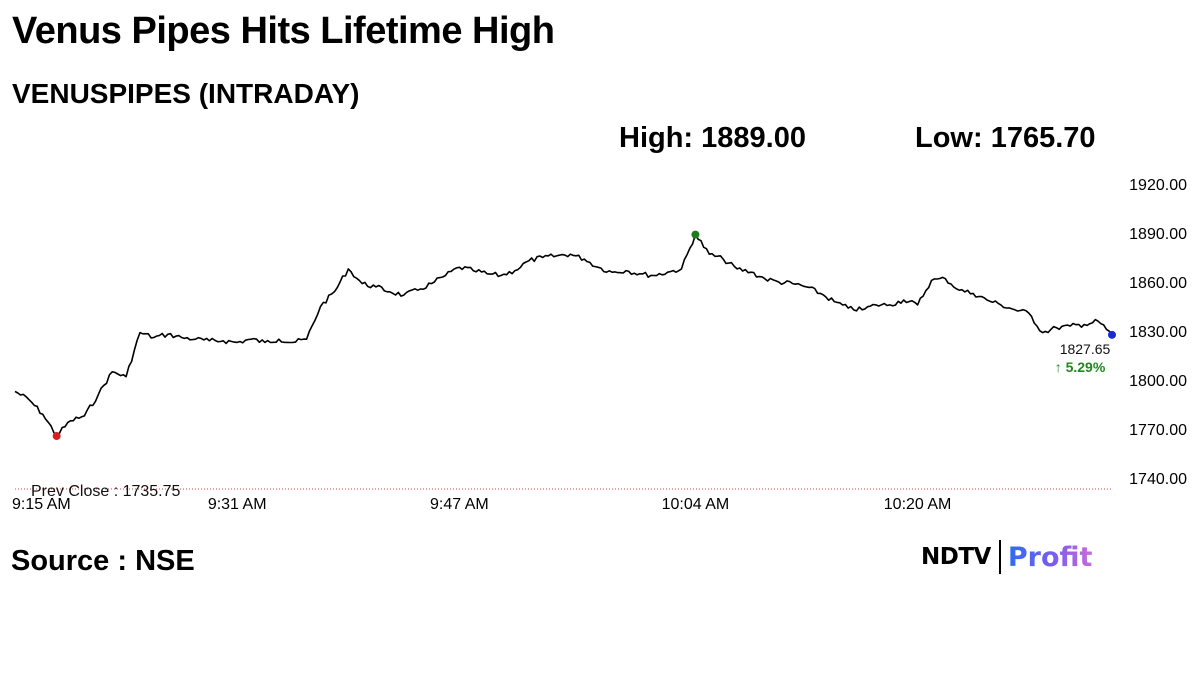 This screenshot has height=675, width=1200. I want to click on high-stat: High: 1889.00, so click(712, 138).